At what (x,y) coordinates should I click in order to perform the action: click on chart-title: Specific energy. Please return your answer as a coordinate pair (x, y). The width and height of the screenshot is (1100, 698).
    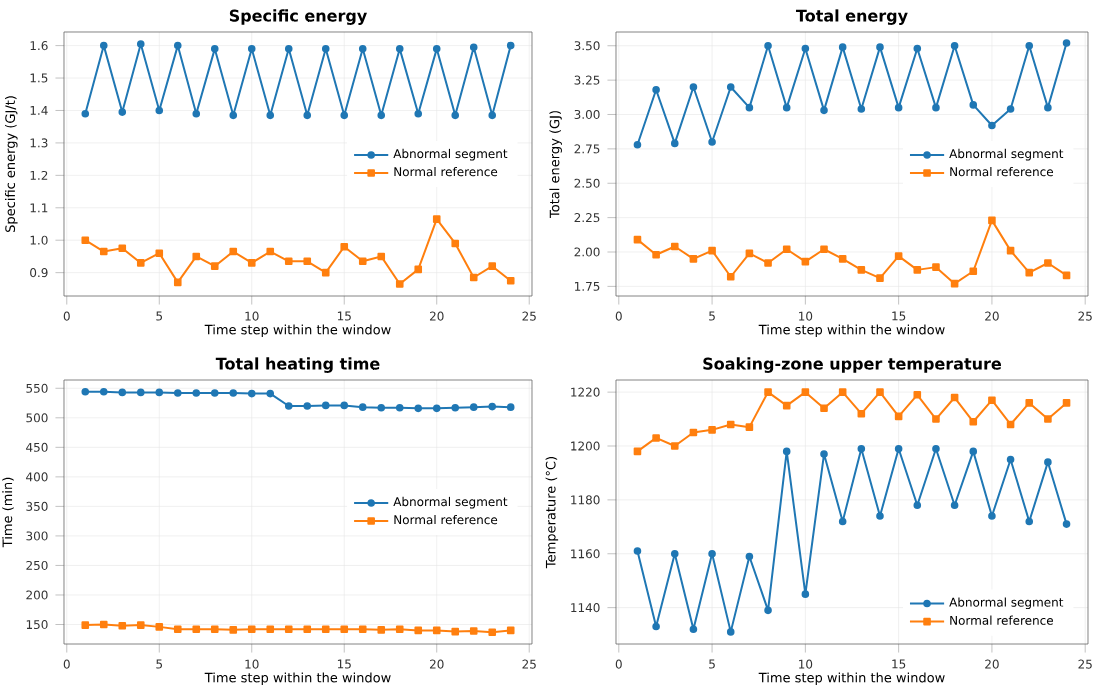
    Looking at the image, I should click on (298, 17).